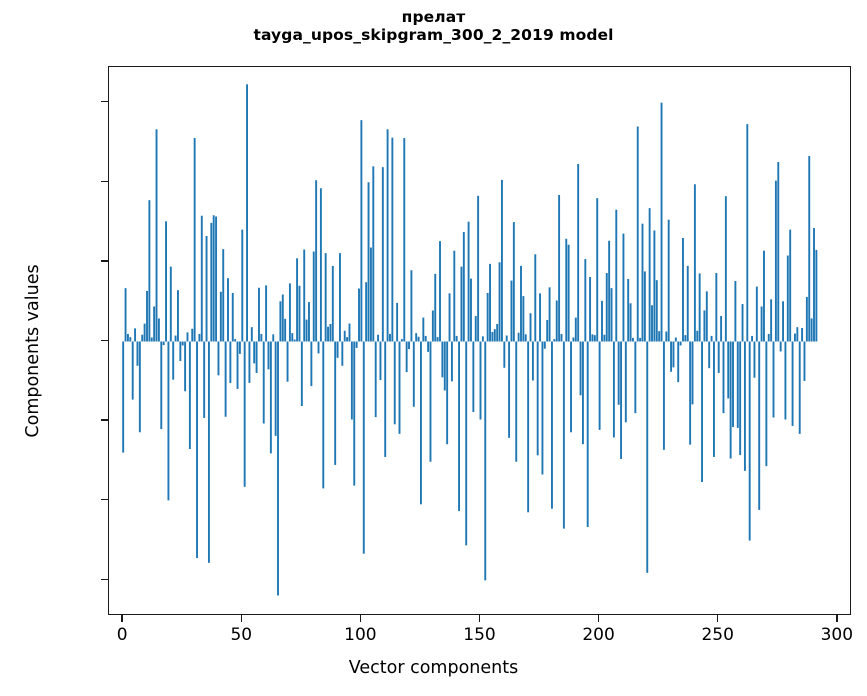 The image size is (867, 696). Describe the element at coordinates (479, 635) in the screenshot. I see `x-tick-label: 150` at that location.